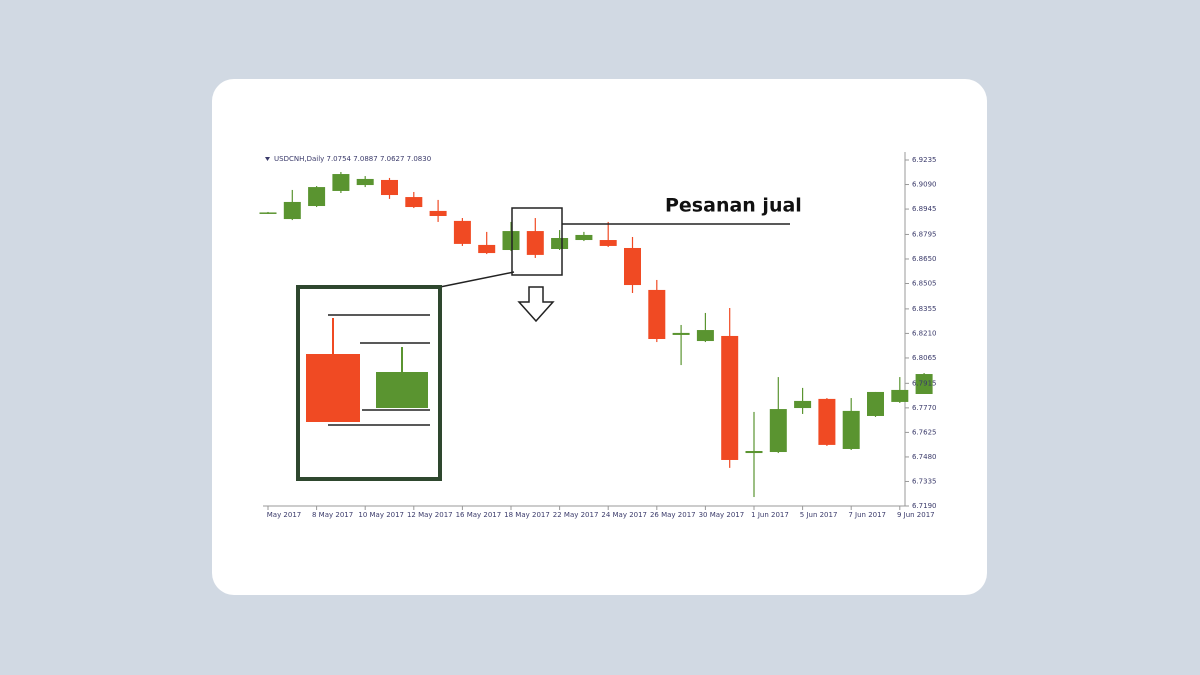 This screenshot has height=675, width=1200. Describe the element at coordinates (267, 159) in the screenshot. I see `menu-triangle` at that location.